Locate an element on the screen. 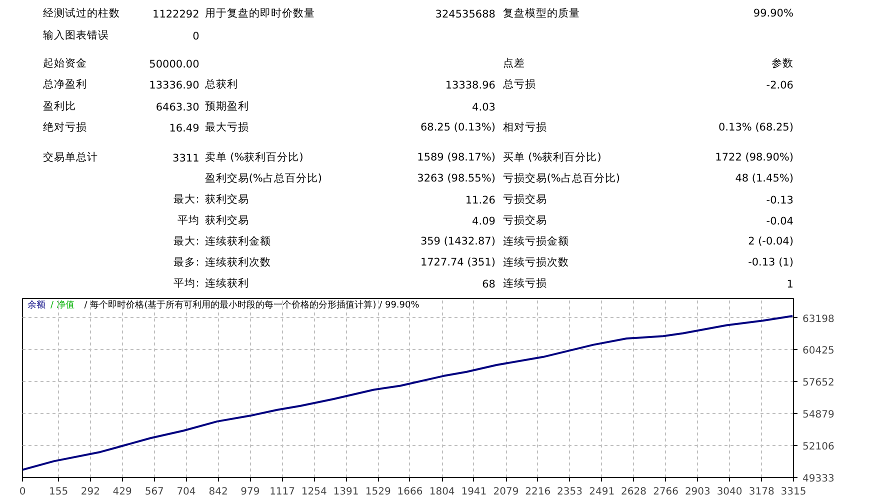 This screenshot has width=886, height=501. x-tick-label: 2353 is located at coordinates (569, 492).